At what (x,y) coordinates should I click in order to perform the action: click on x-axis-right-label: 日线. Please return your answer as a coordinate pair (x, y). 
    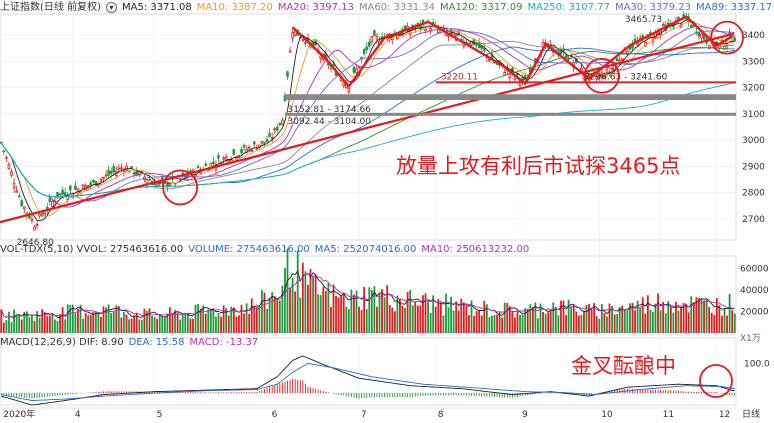
    Looking at the image, I should click on (751, 414).